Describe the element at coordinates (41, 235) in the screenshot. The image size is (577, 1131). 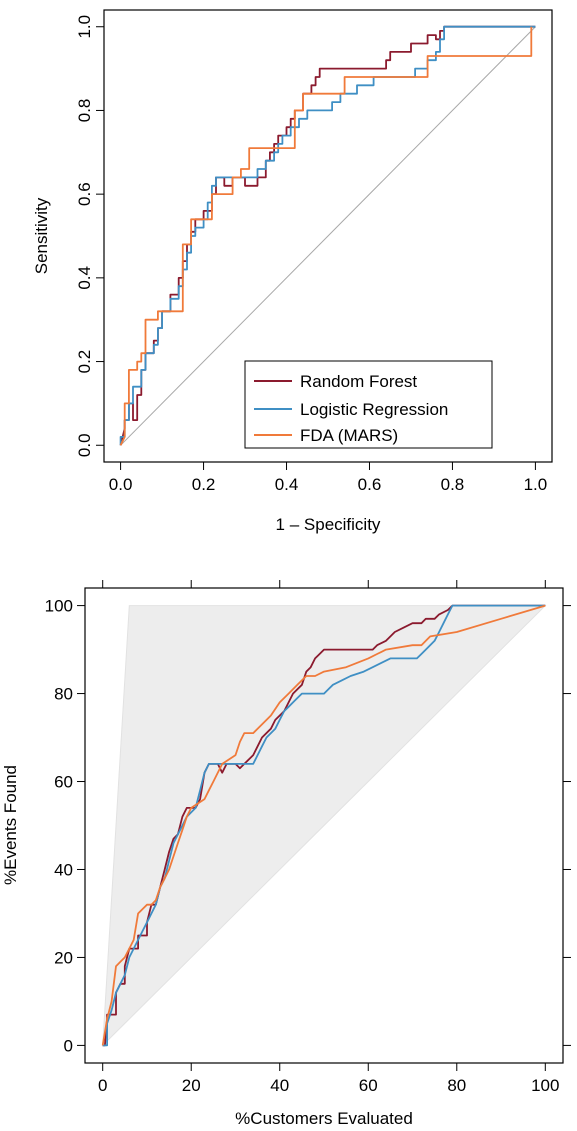
I see `roc-y-axis-label: Sensitivity` at that location.